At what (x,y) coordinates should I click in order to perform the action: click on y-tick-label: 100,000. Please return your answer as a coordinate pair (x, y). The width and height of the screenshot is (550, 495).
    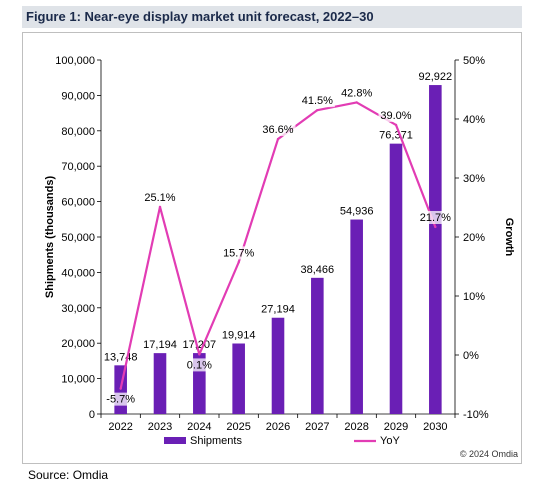
    Looking at the image, I should click on (75, 61).